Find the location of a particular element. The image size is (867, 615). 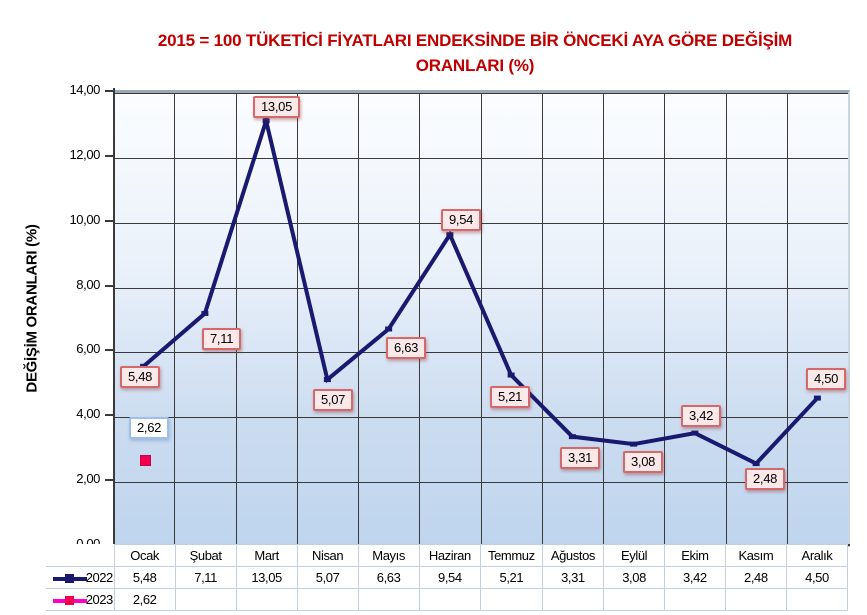

y-tick-label: 14,00 is located at coordinates (84, 89).